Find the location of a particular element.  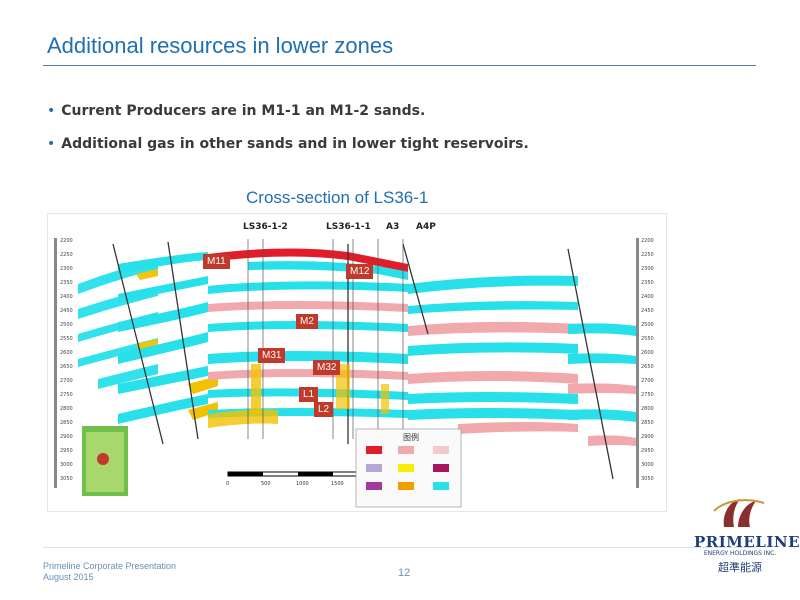

well-label: LS36-1-2 is located at coordinates (265, 227).